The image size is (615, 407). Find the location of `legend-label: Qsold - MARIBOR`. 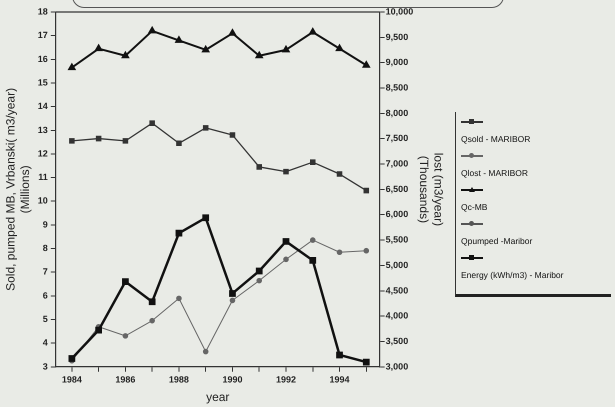

legend-label: Qsold - MARIBOR is located at coordinates (496, 139).